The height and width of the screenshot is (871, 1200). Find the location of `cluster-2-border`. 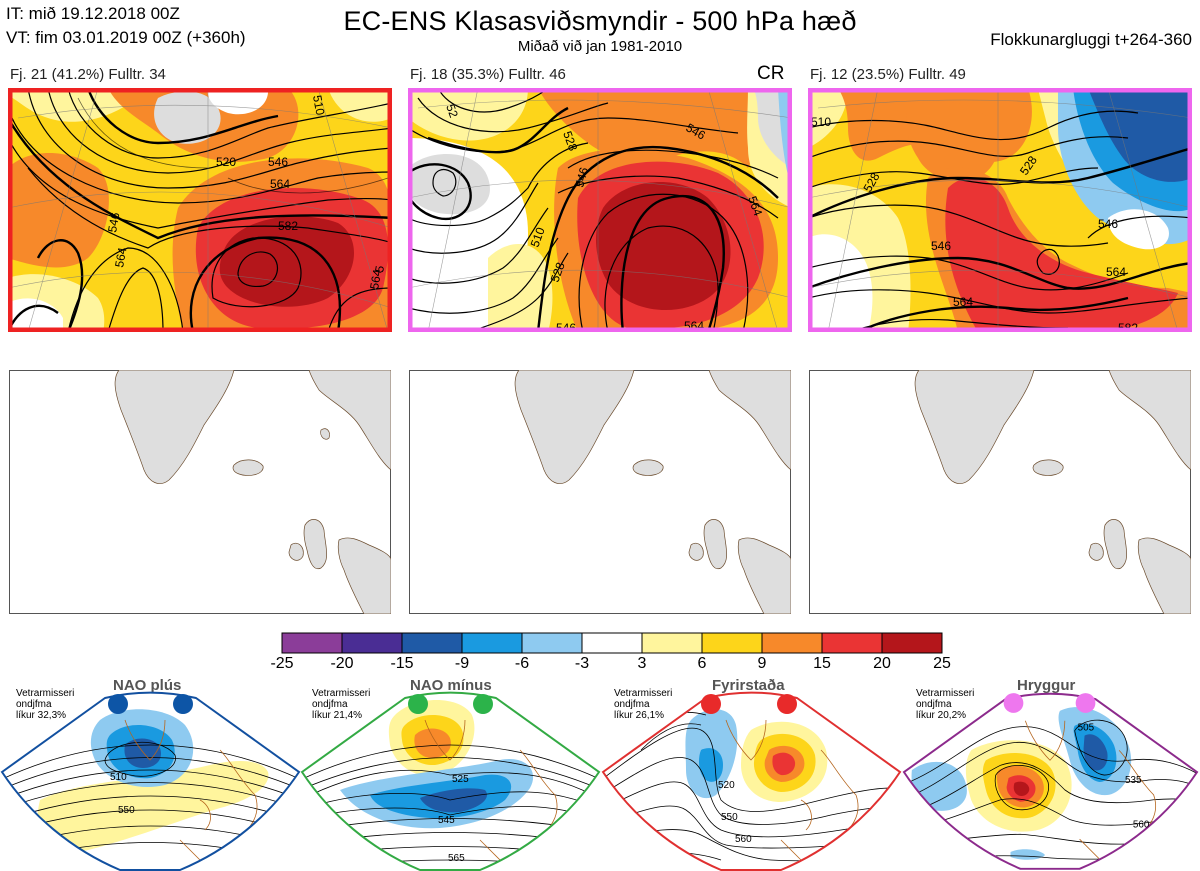

cluster-2-border is located at coordinates (600, 210).